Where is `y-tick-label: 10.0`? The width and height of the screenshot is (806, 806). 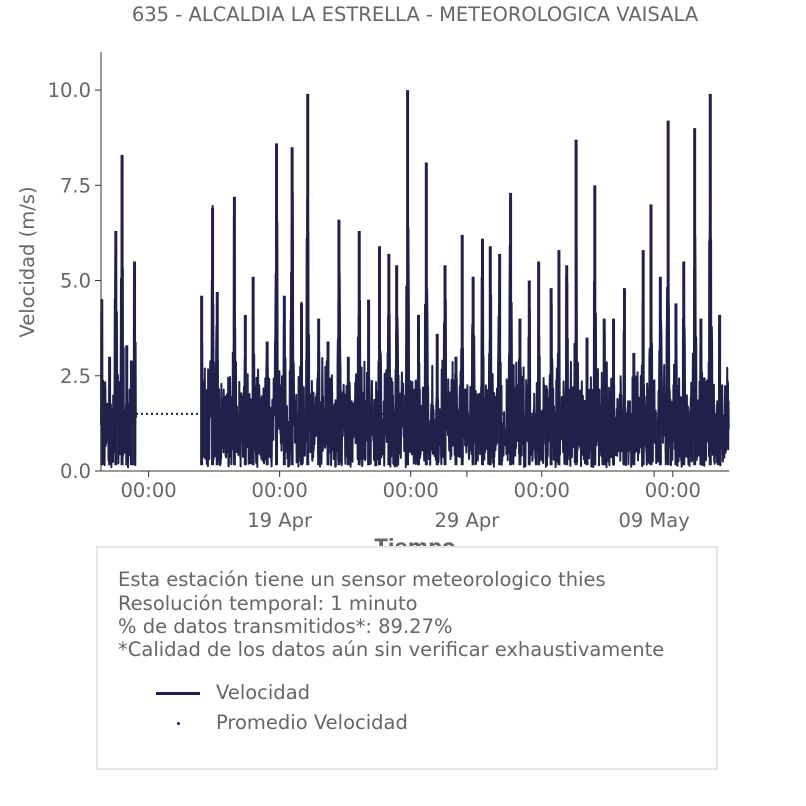
y-tick-label: 10.0 is located at coordinates (69, 90).